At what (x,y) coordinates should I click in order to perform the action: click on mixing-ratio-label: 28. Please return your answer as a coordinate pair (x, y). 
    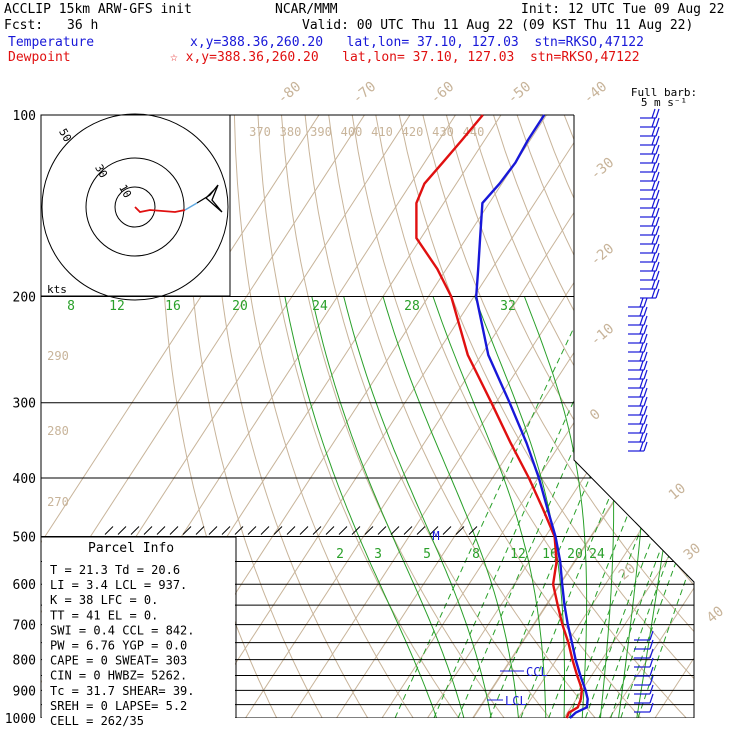
    Looking at the image, I should click on (412, 306).